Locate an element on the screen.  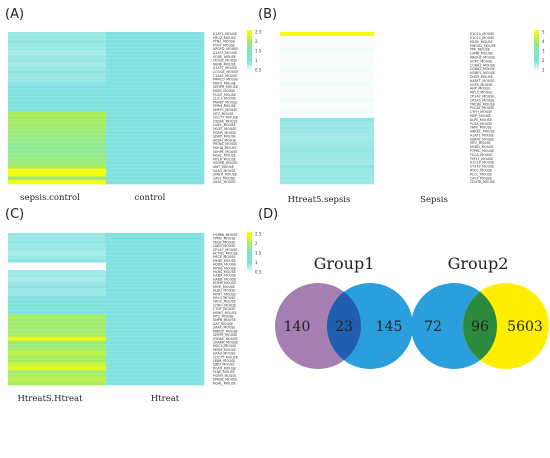
heatmap-row-label: HSPB6_MOUSE is located at coordinates (225, 235).